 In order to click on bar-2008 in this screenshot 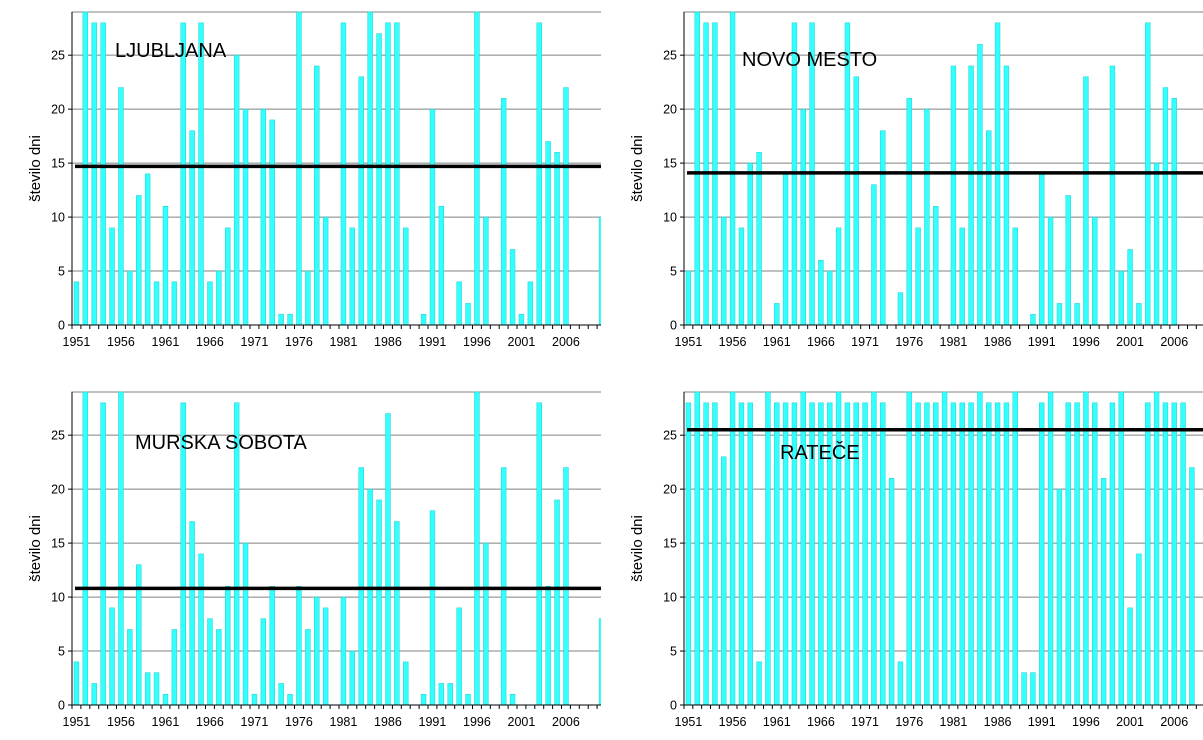, I will do `click(1192, 586)`.